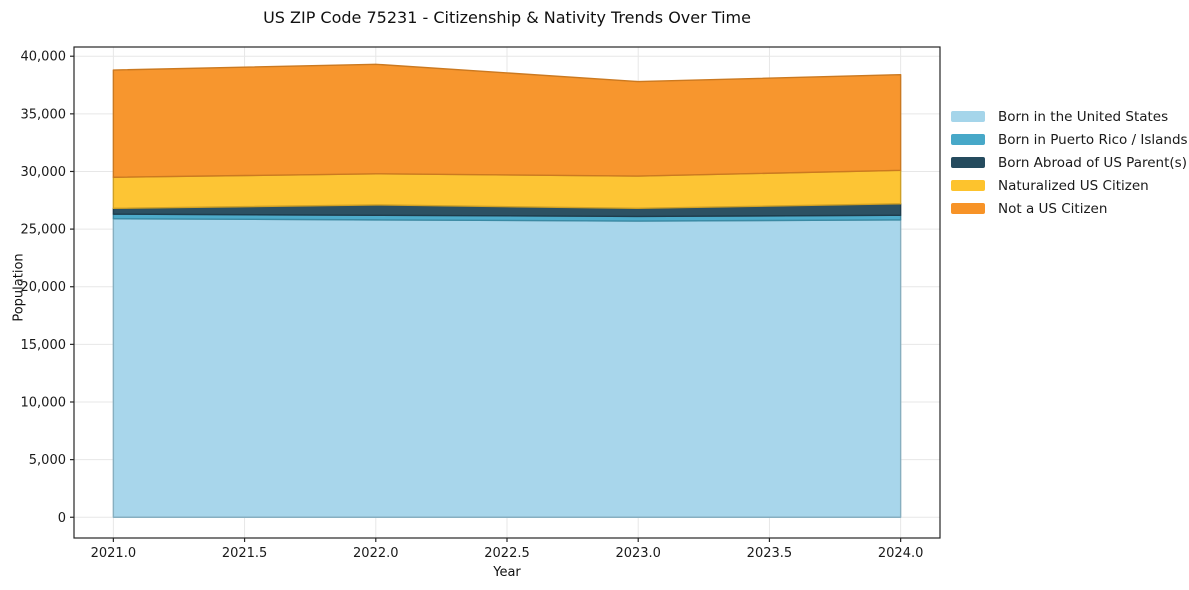  Describe the element at coordinates (44, 287) in the screenshot. I see `y-tick-label: 20,000` at that location.